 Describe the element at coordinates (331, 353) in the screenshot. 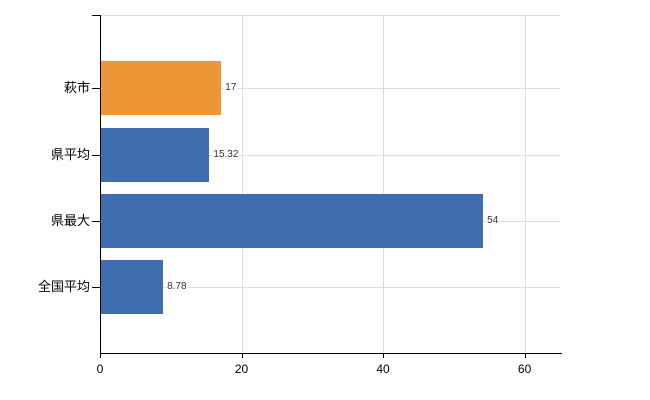

I see `x-axis-line` at that location.